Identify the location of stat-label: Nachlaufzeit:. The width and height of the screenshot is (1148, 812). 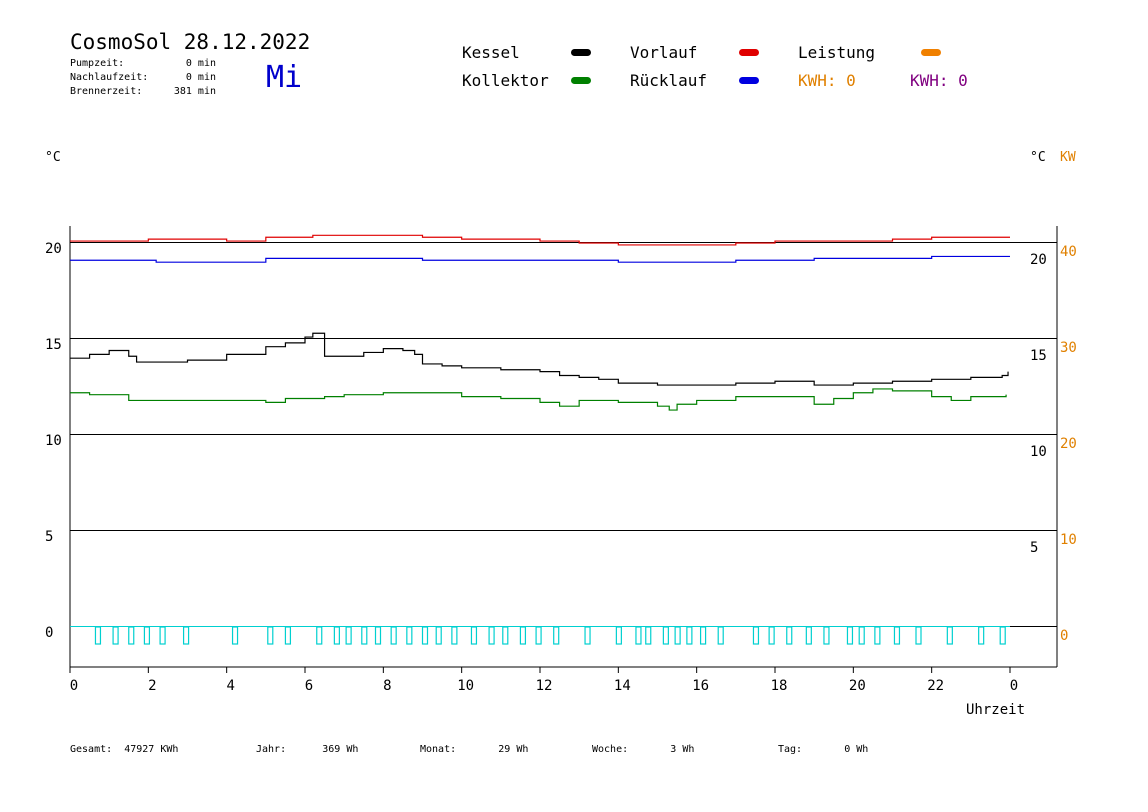
(109, 77).